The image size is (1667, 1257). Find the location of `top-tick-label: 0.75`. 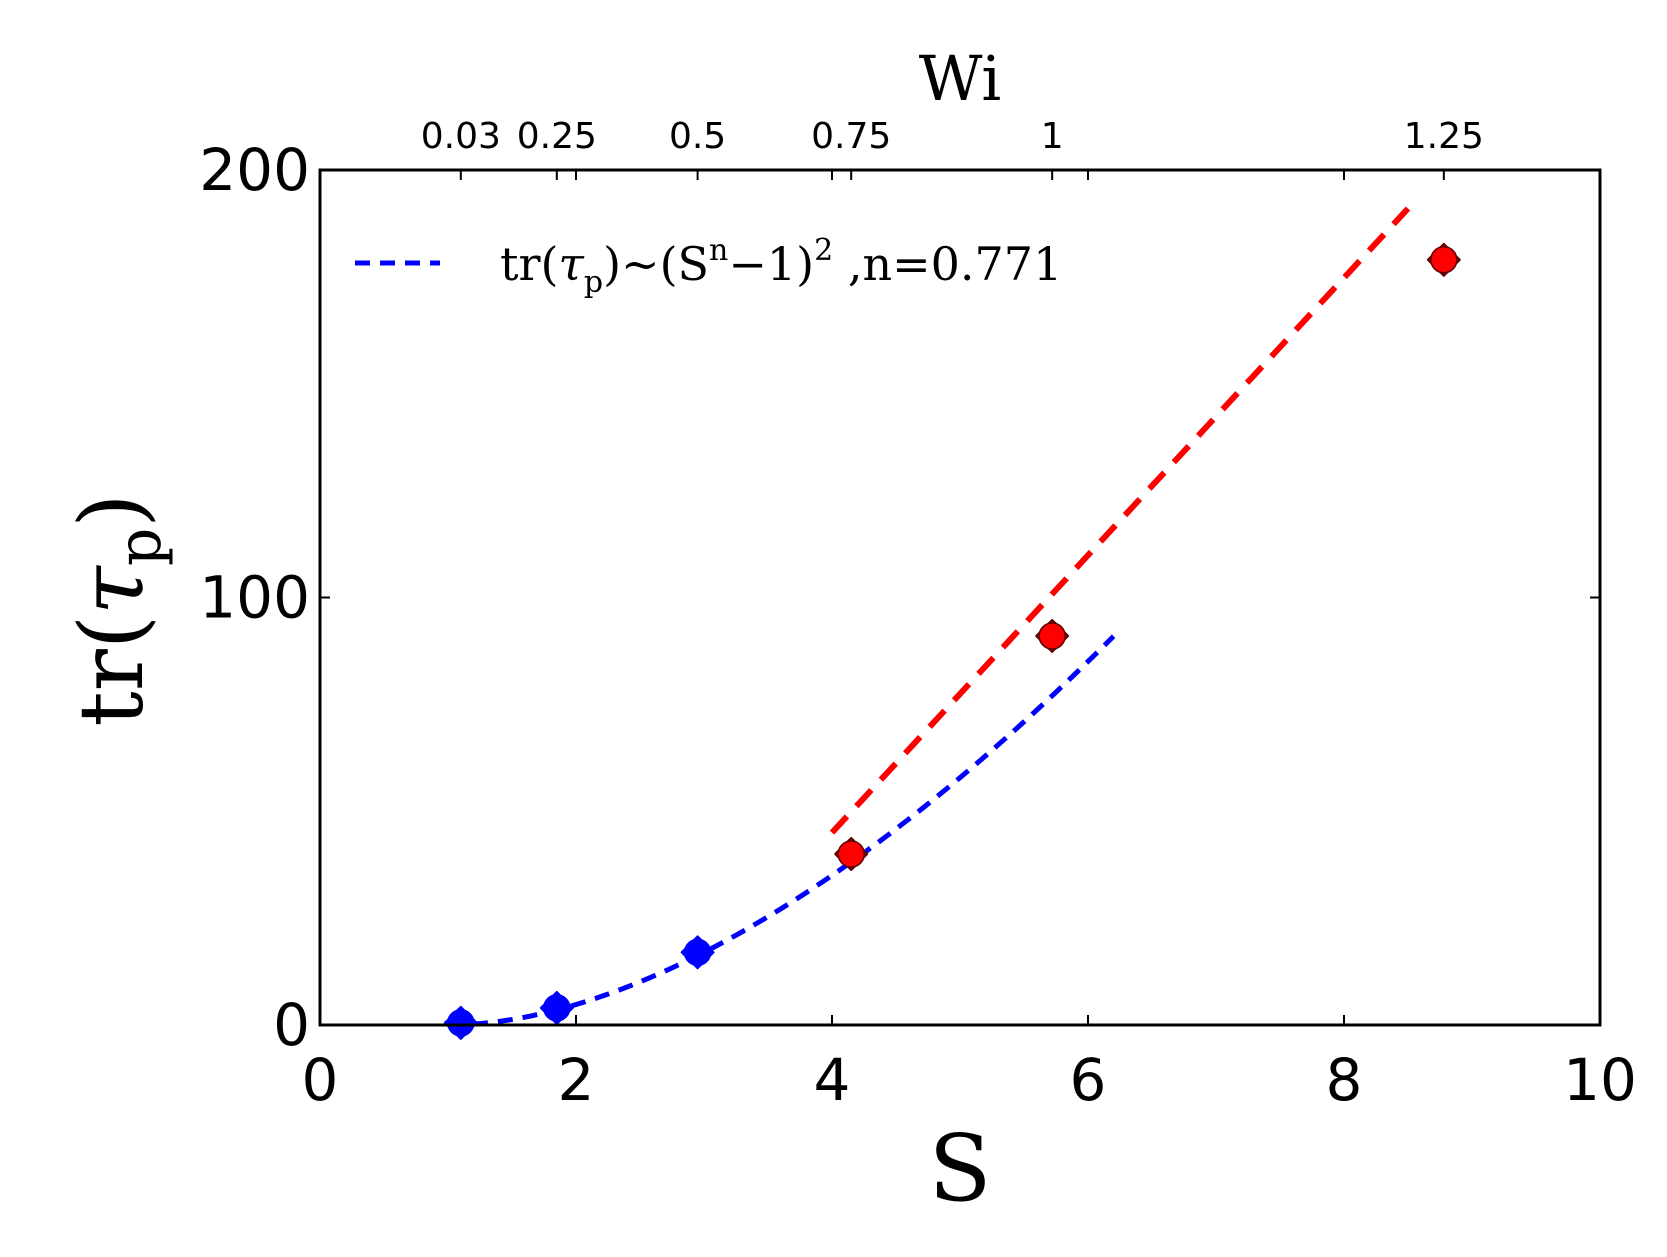

top-tick-label: 0.75 is located at coordinates (851, 136).